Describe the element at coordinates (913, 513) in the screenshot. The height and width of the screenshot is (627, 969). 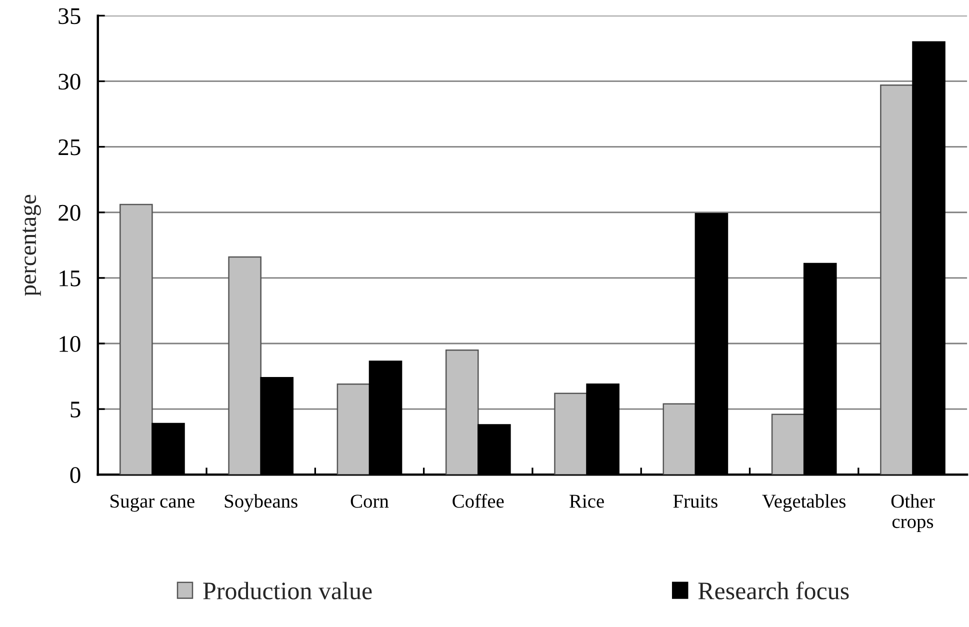
I see `x-tick-label: Other crops` at that location.